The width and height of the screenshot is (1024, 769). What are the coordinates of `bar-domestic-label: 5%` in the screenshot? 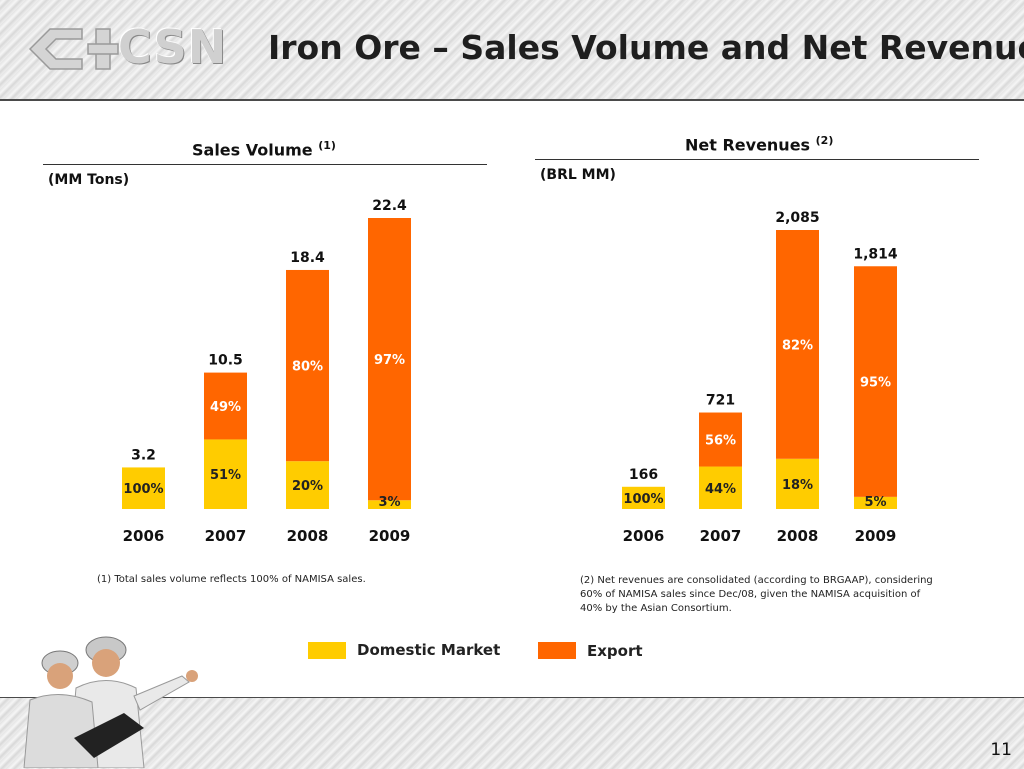 It's located at (875, 502).